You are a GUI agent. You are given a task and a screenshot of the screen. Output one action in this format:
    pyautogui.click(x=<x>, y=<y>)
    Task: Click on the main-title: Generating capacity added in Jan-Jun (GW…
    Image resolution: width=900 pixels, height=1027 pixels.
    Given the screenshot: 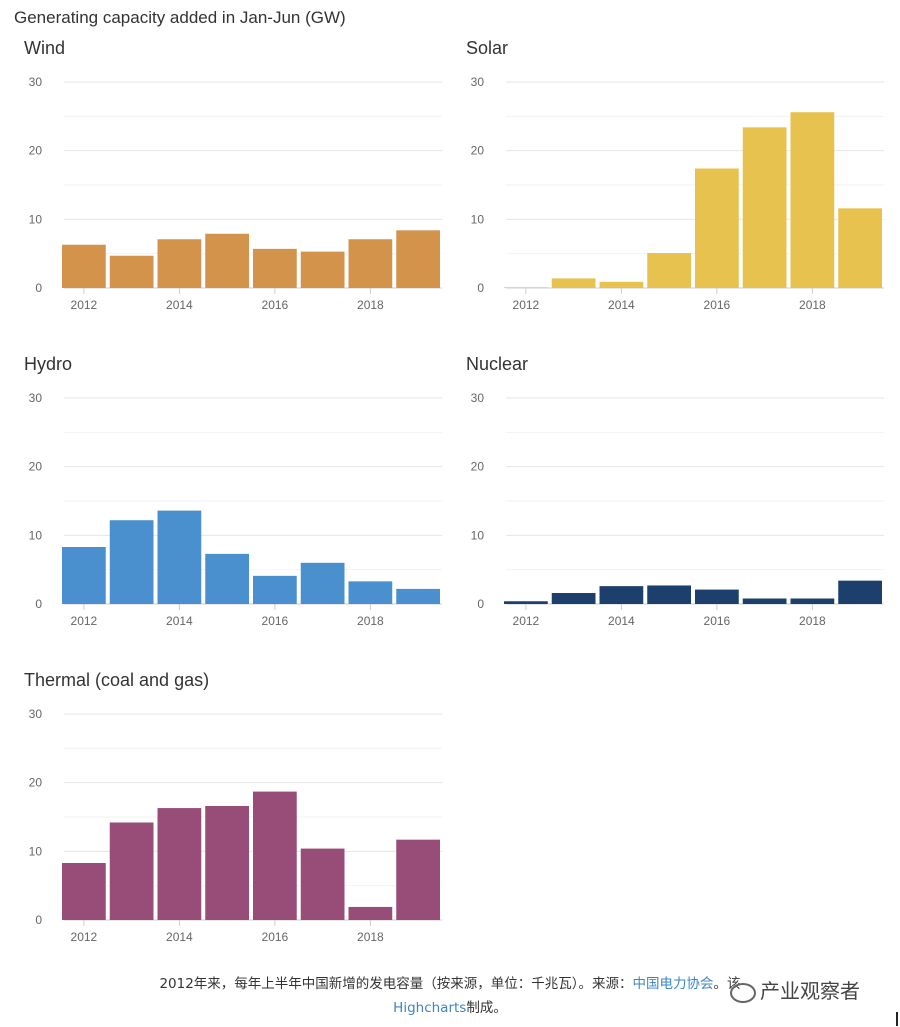 What is the action you would take?
    pyautogui.click(x=180, y=17)
    